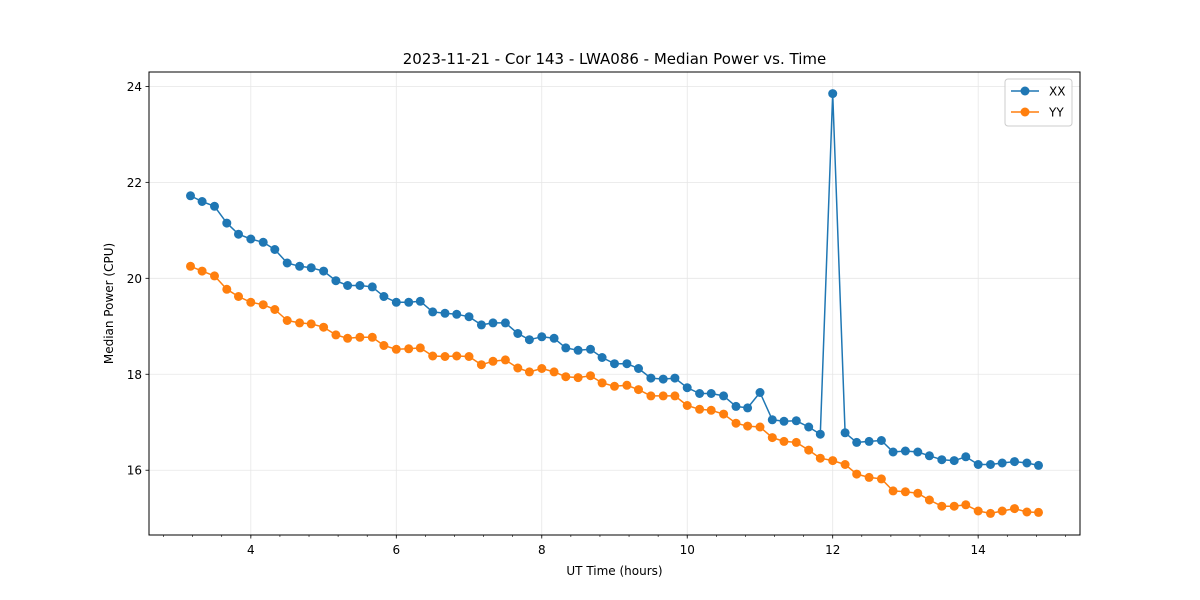 This screenshot has height=600, width=1200. I want to click on y-tick-label: 16, so click(134, 471).